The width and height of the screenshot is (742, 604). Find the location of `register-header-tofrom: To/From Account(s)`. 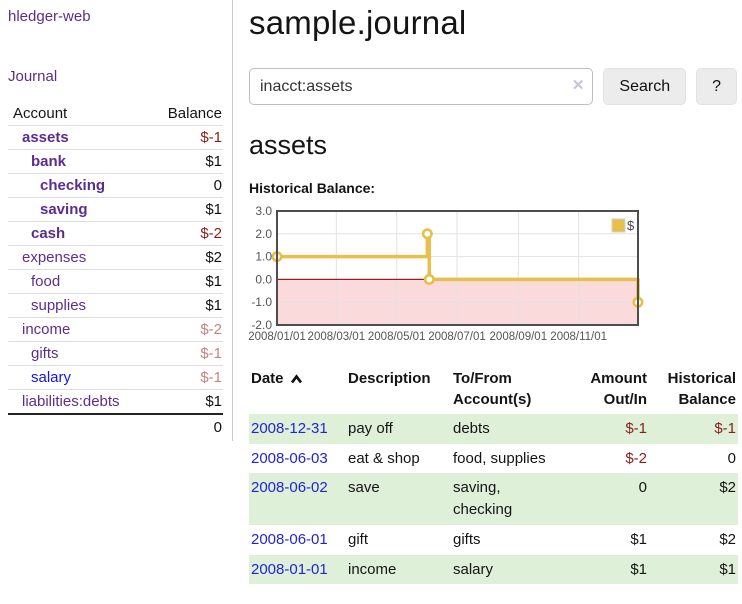

register-header-tofrom: To/From Account(s) is located at coordinates (492, 389).